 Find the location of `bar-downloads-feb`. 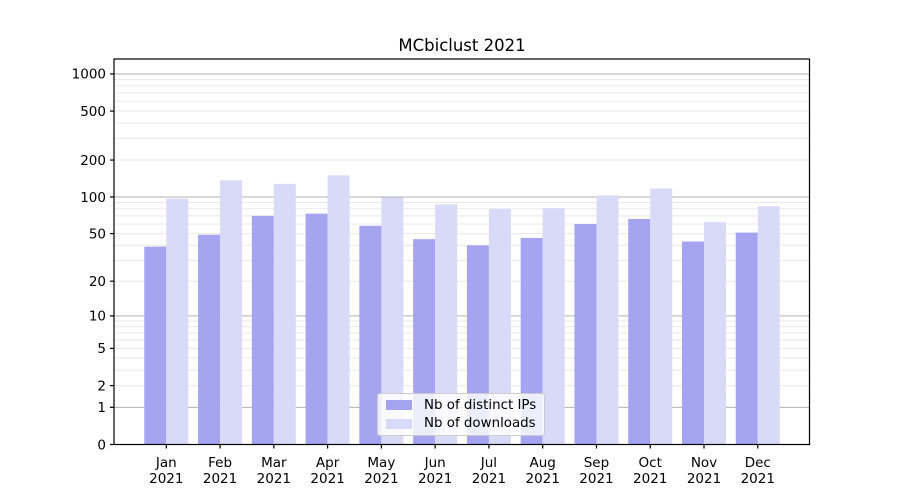

bar-downloads-feb is located at coordinates (231, 312).